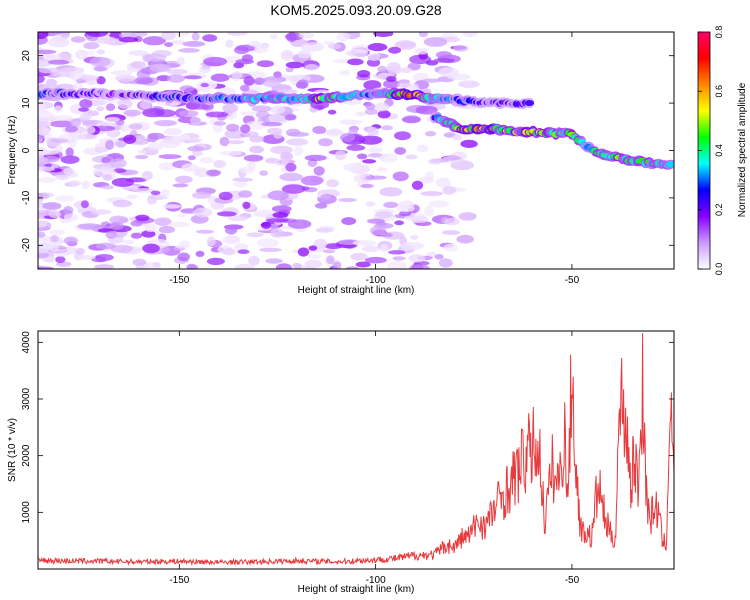 The width and height of the screenshot is (750, 600). I want to click on spectrogram-x-tick-label: -100, so click(376, 280).